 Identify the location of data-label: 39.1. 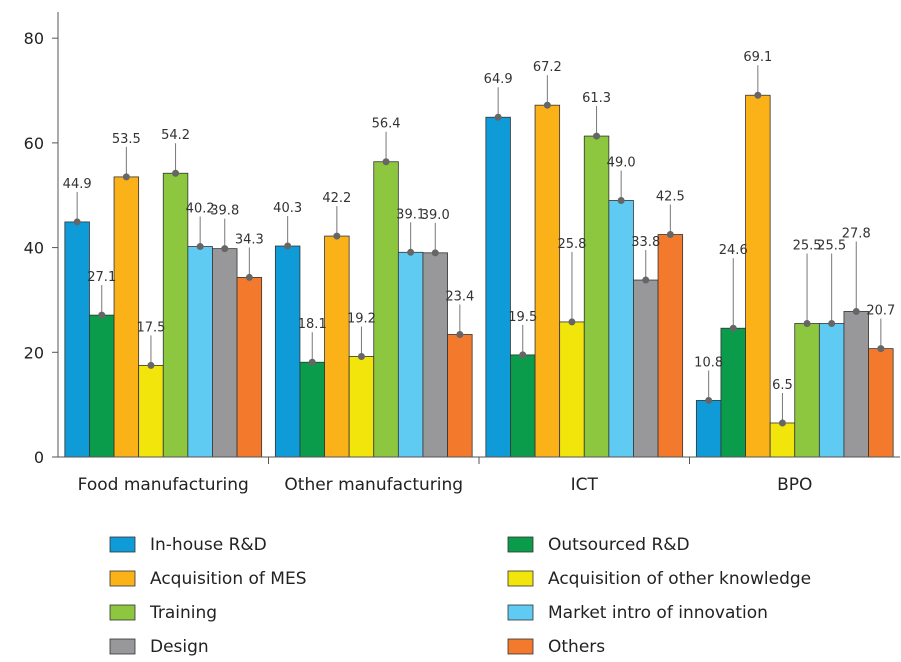
(410, 214).